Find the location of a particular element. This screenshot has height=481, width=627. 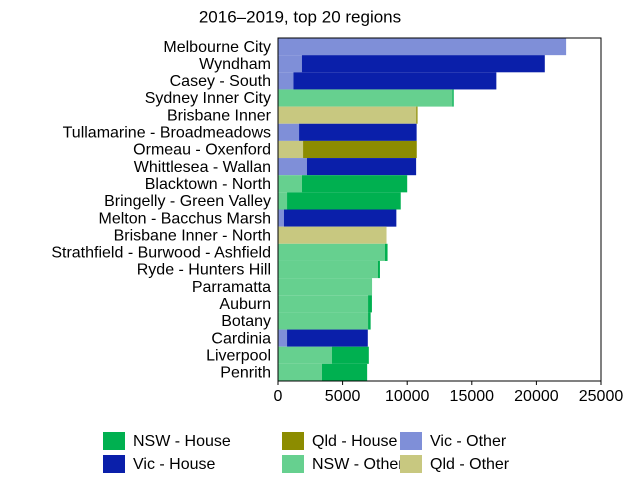

y-tick-label: Wyndham is located at coordinates (235, 64).